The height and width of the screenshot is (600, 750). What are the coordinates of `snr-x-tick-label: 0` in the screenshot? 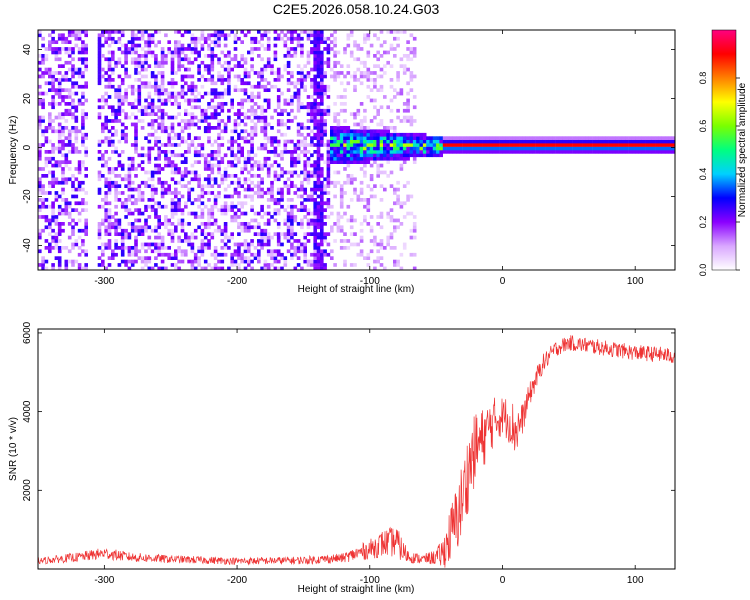 It's located at (503, 580).